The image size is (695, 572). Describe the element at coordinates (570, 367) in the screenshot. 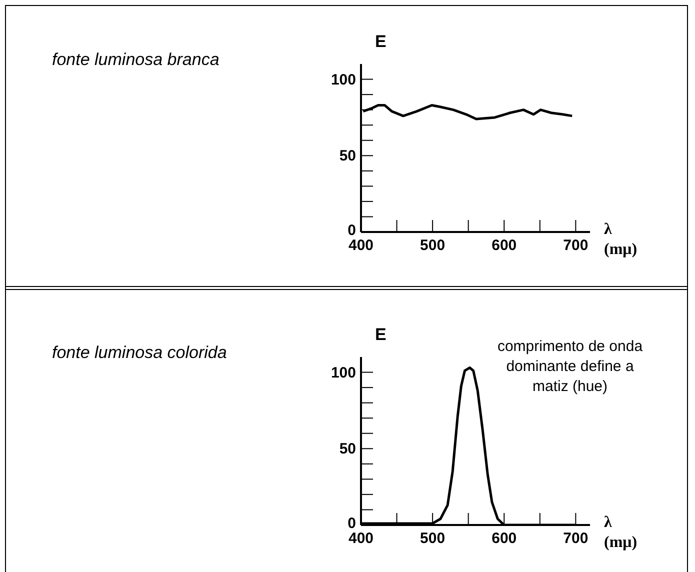

I see `annotation: comprimento de onda dominante define a matiz (hue)` at that location.